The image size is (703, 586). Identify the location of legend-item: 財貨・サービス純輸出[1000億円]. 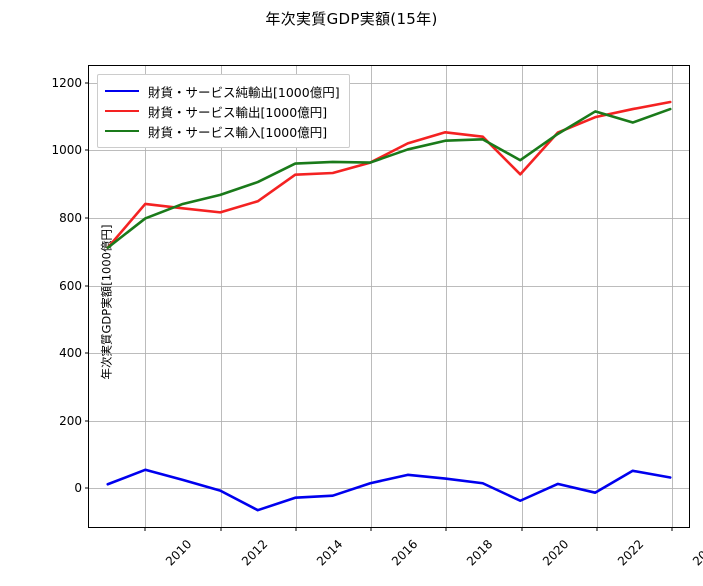
(222, 91).